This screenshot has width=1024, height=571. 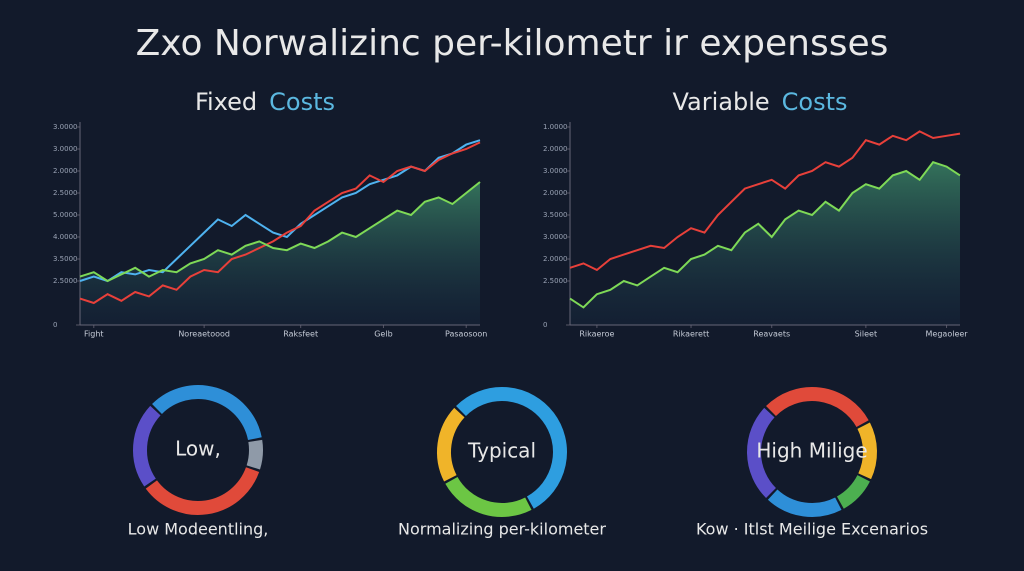 What do you see at coordinates (501, 451) in the screenshot?
I see `center-label: Typical` at bounding box center [501, 451].